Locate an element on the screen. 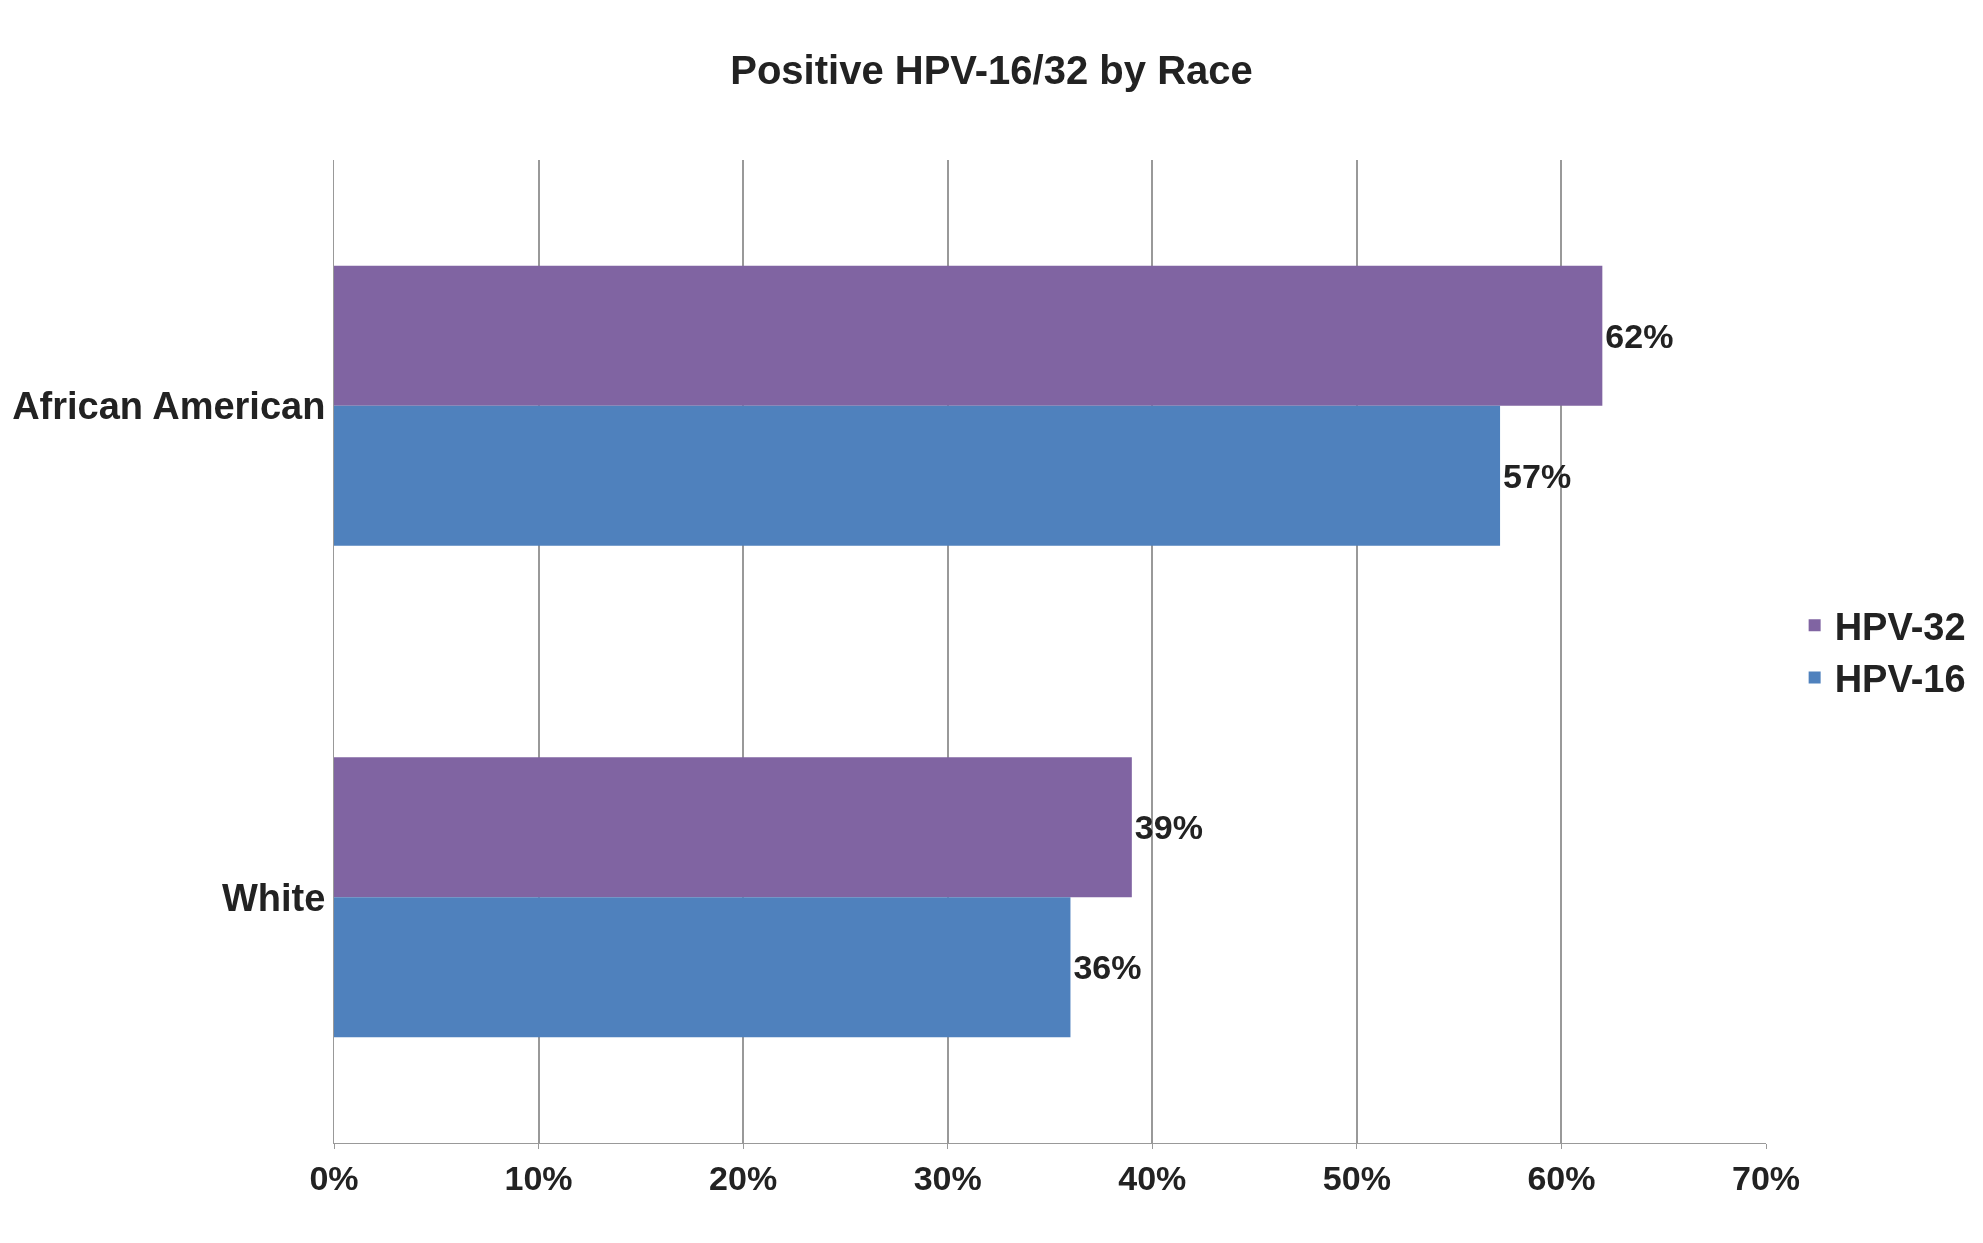  data-label: 39% is located at coordinates (1168, 827).